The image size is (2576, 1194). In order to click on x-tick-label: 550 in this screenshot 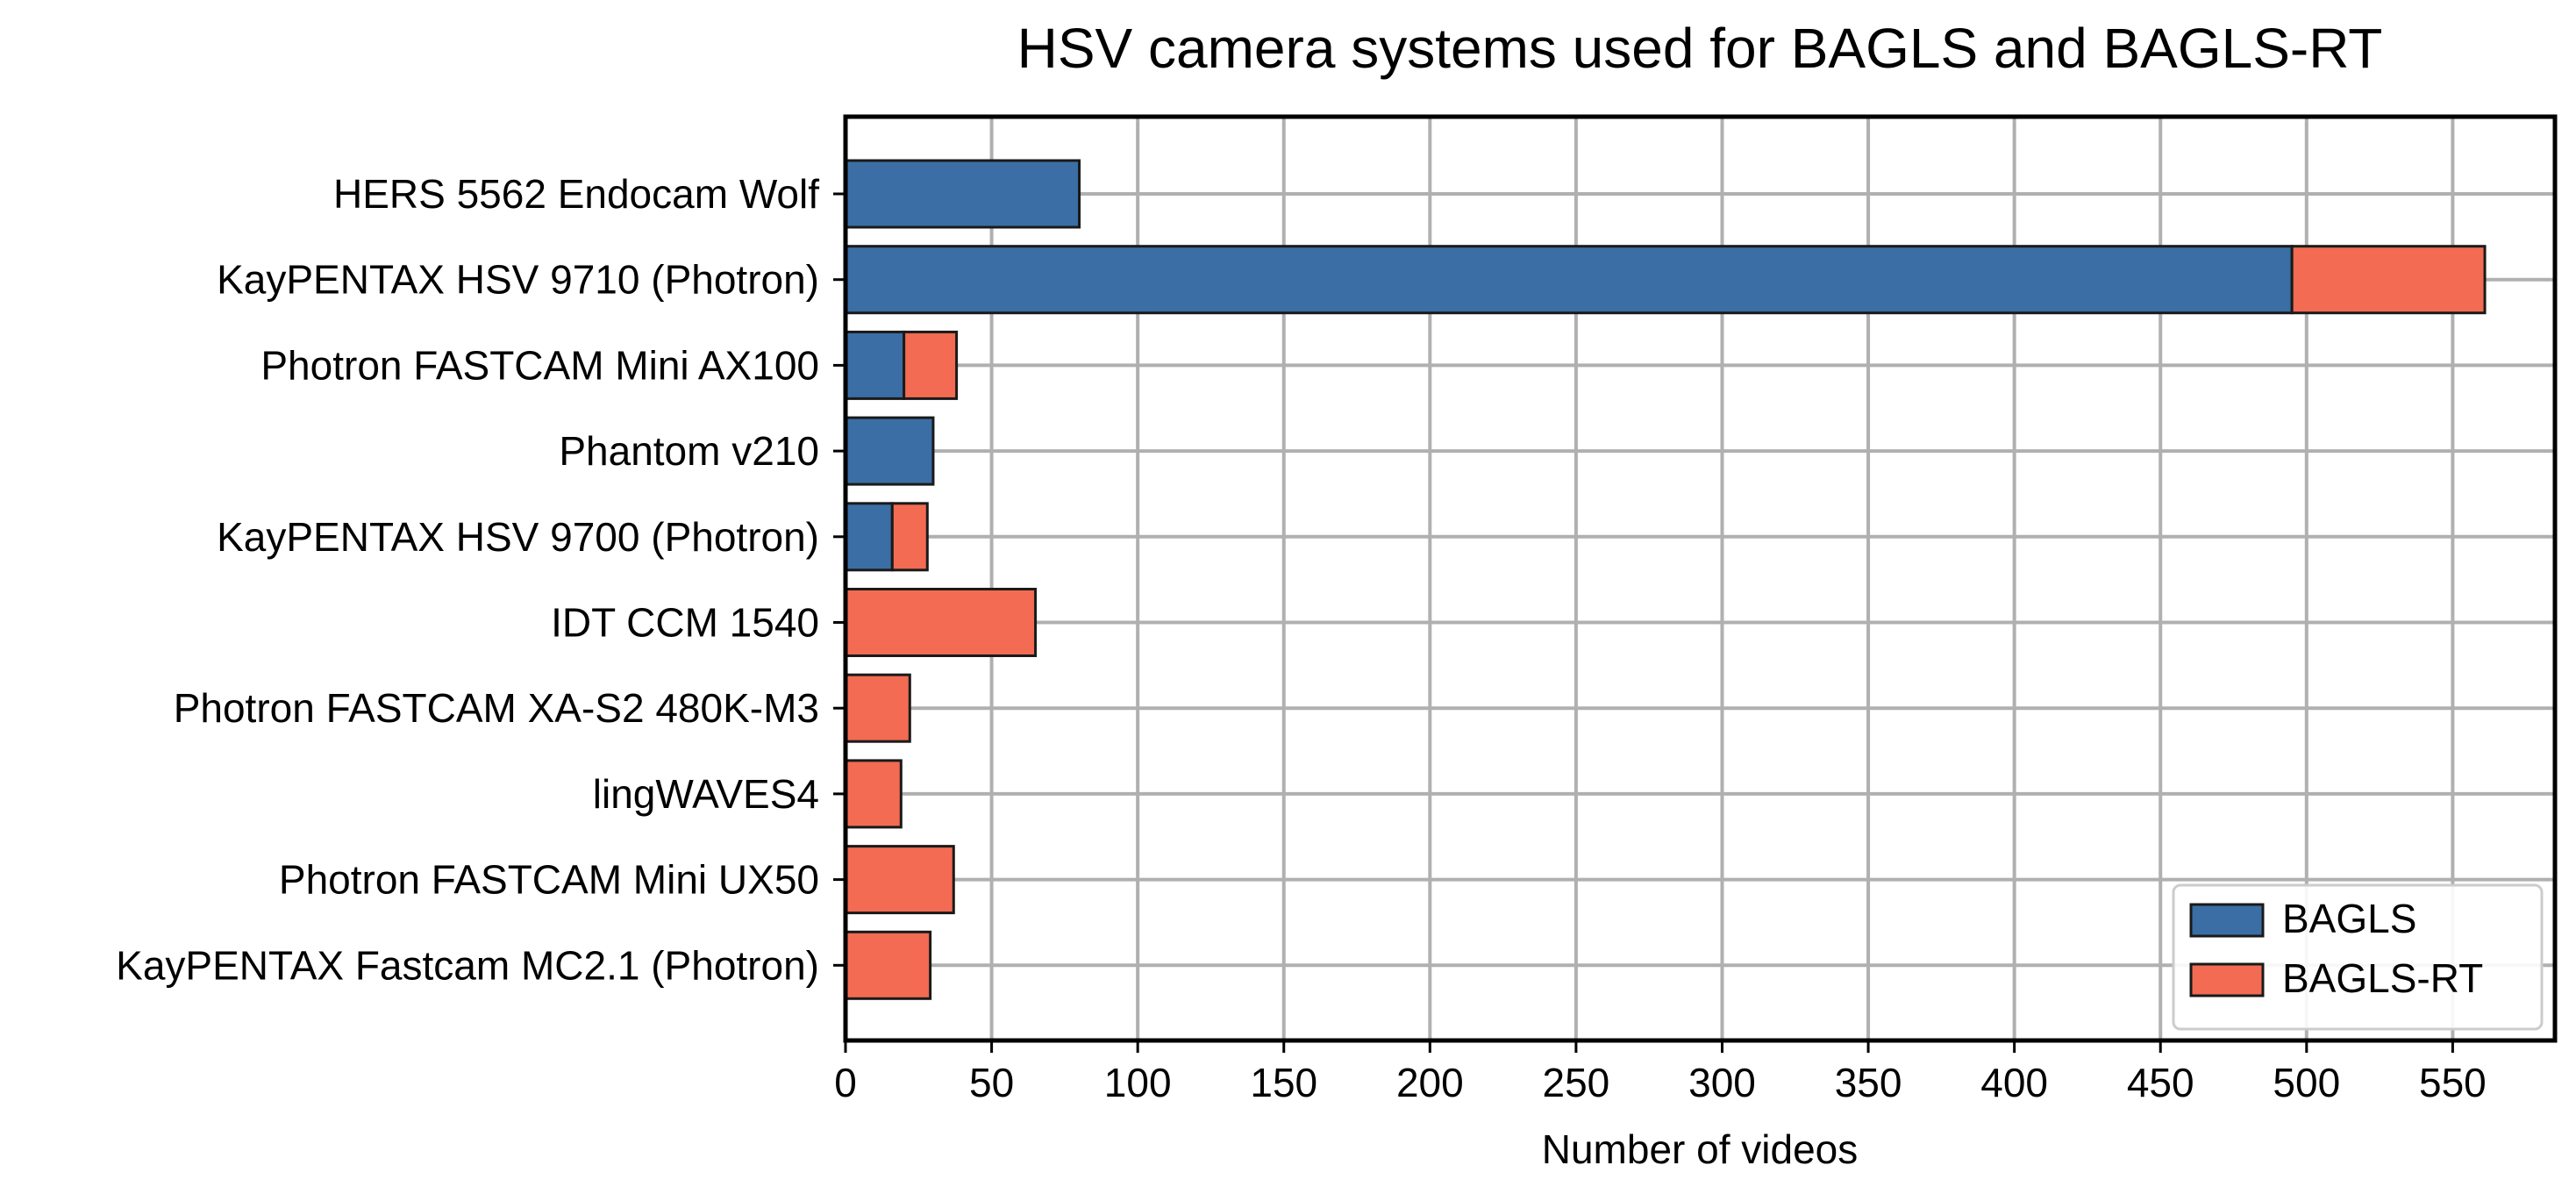, I will do `click(2453, 1083)`.